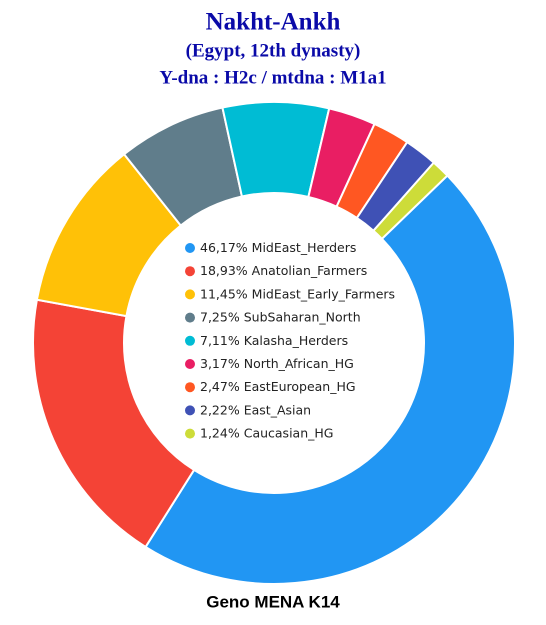 The width and height of the screenshot is (546, 625). I want to click on legend-entry: 2,47% EastEuropean_HG, so click(278, 386).